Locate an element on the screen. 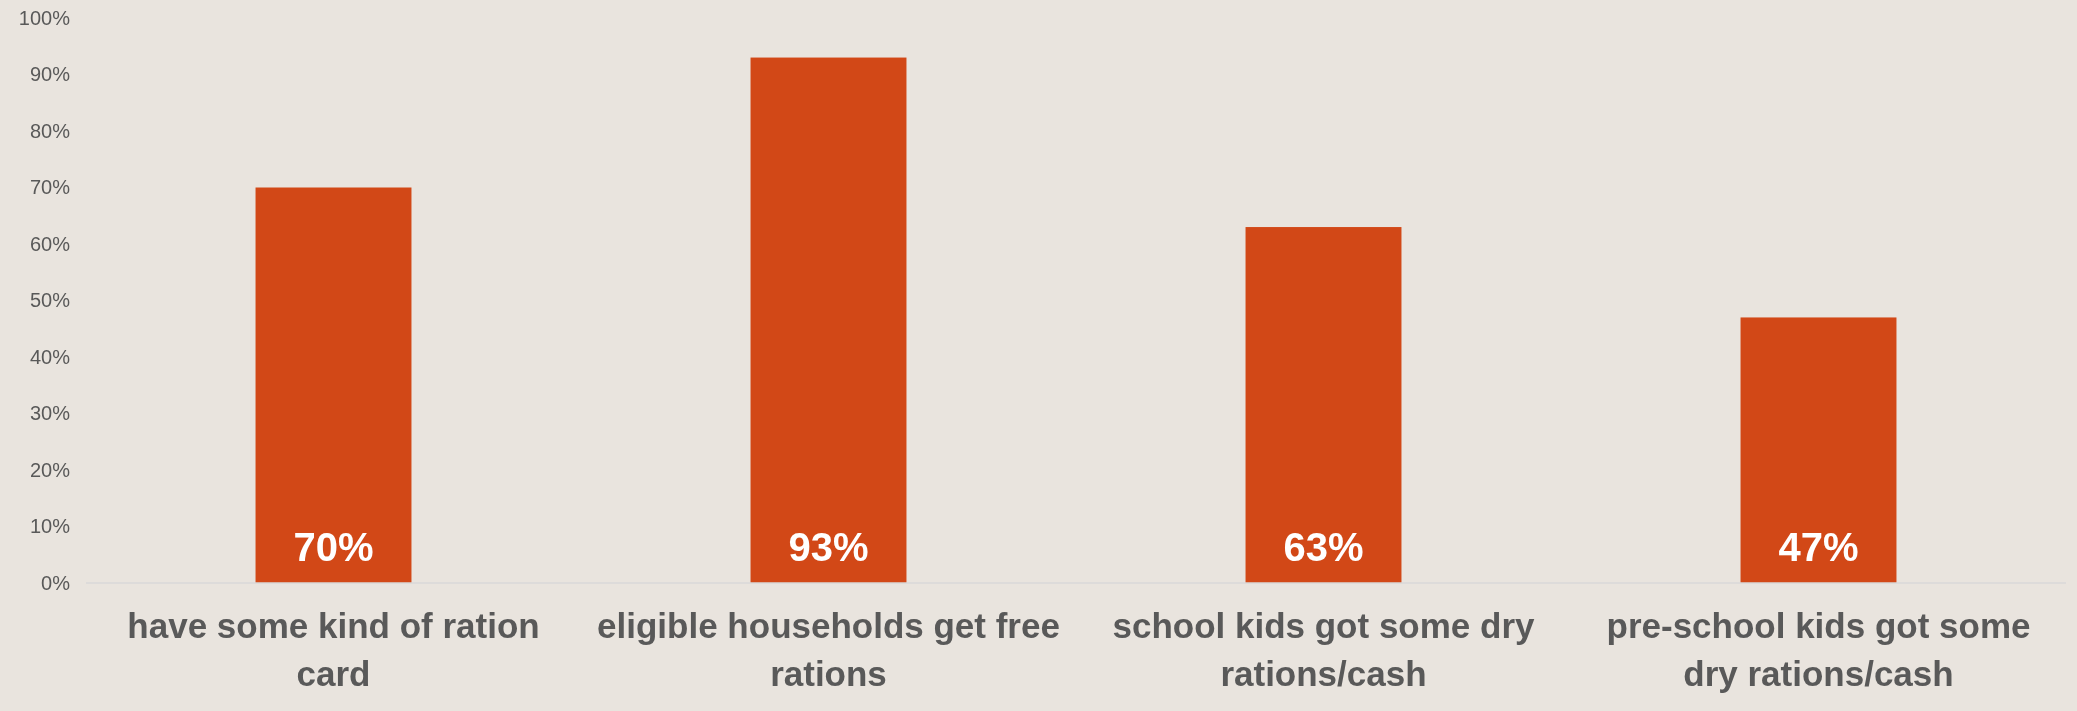 The width and height of the screenshot is (2077, 711). y-tick-label: 10% is located at coordinates (50, 526).